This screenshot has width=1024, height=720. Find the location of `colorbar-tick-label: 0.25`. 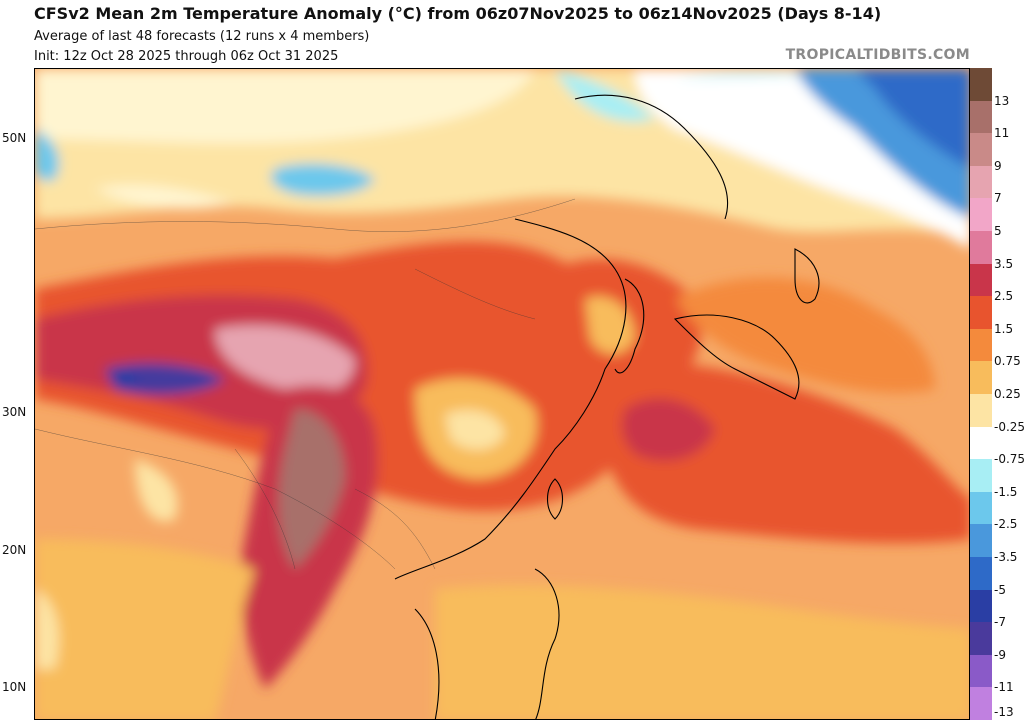

colorbar-tick-label: 0.25 is located at coordinates (1007, 394).